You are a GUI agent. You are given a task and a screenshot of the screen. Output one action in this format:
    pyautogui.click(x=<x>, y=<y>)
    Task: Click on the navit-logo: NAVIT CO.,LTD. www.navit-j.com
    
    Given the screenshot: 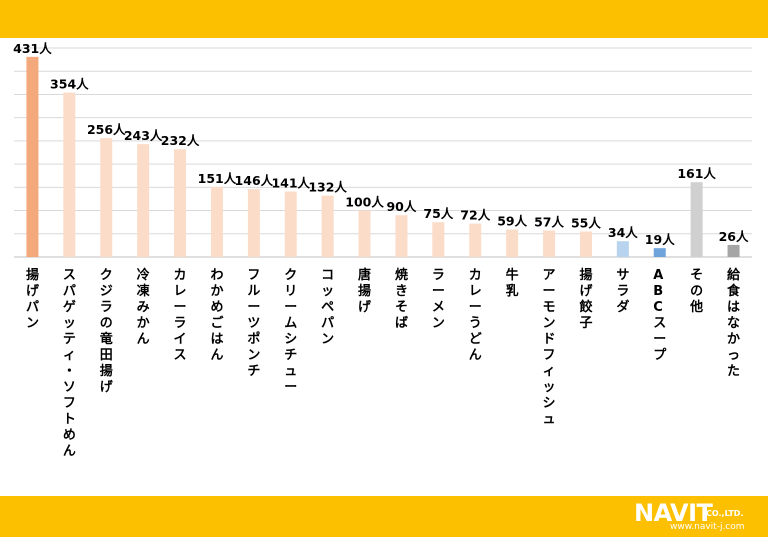 What is the action you would take?
    pyautogui.click(x=697, y=517)
    